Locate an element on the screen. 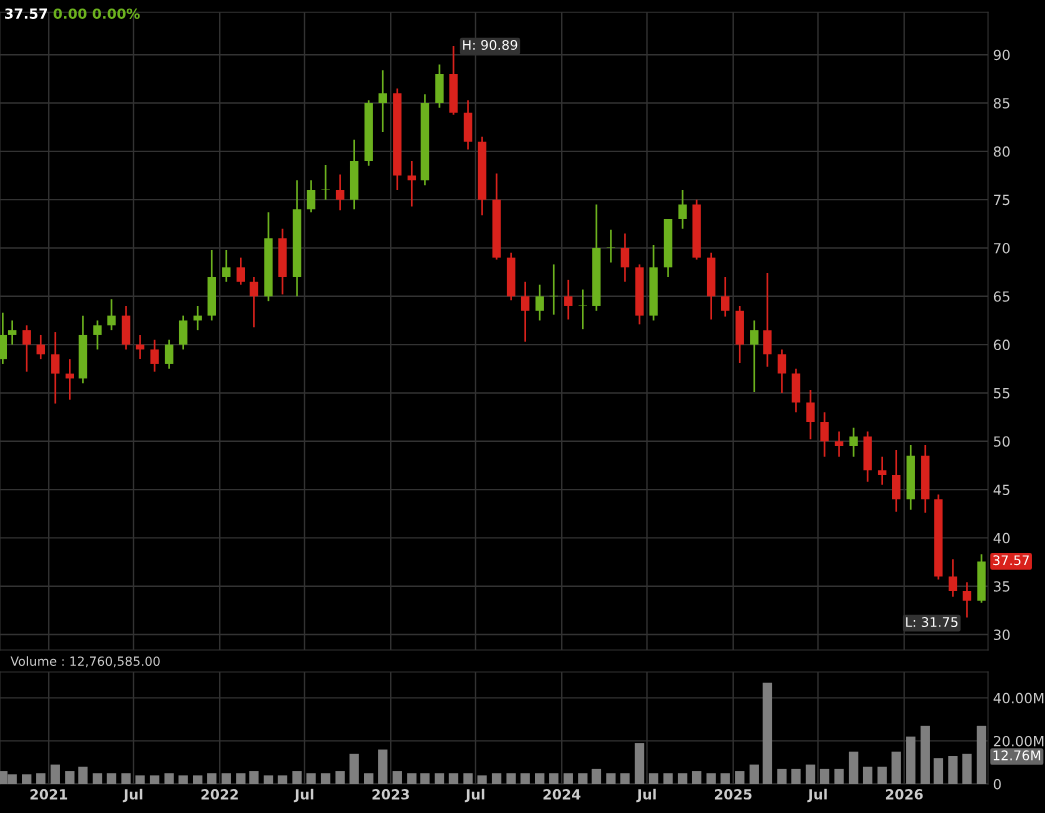  x-tick-label: 2022 is located at coordinates (219, 794).